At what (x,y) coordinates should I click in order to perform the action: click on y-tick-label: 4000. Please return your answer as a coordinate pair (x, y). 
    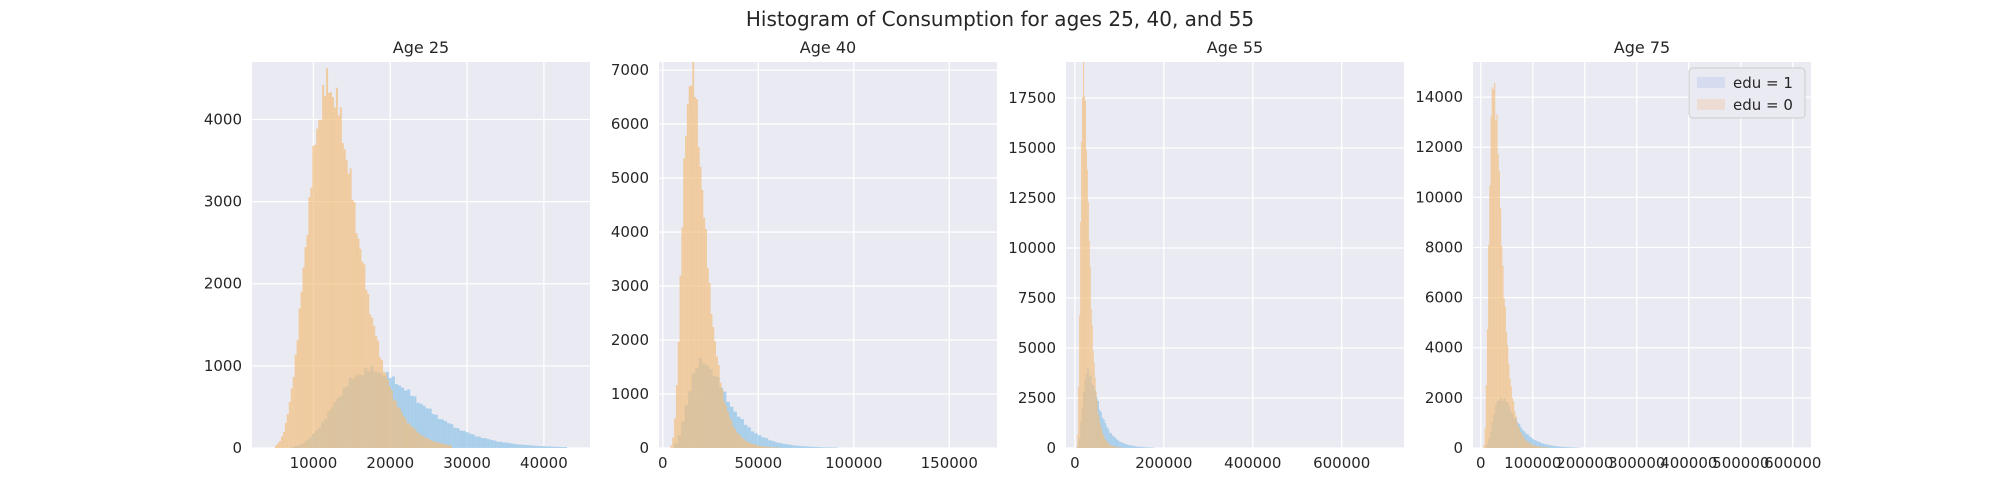
    Looking at the image, I should click on (630, 232).